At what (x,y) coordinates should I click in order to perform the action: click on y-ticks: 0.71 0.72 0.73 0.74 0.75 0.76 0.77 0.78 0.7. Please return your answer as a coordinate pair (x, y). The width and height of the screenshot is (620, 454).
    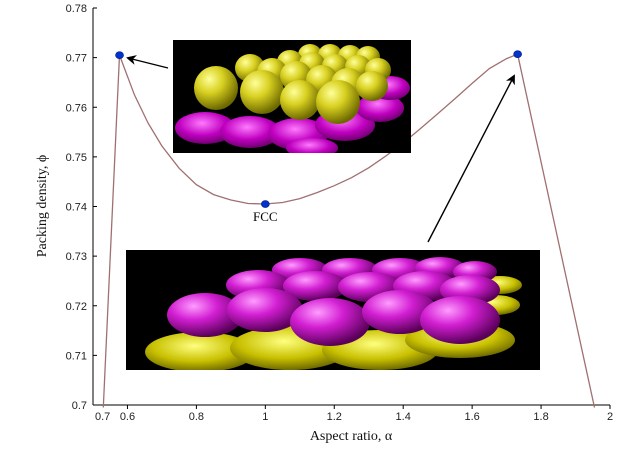
    Looking at the image, I should click on (81, 207).